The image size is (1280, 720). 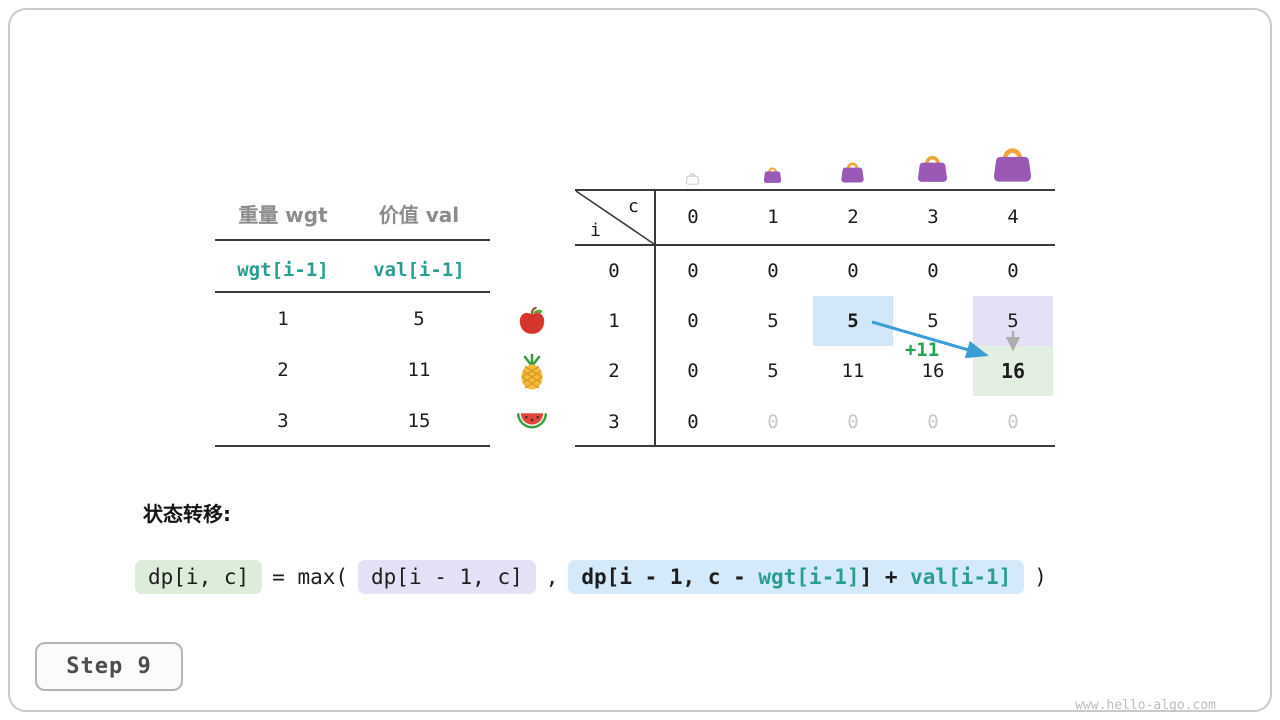 What do you see at coordinates (933, 371) in the screenshot?
I see `dp-cell-2-3: 16` at bounding box center [933, 371].